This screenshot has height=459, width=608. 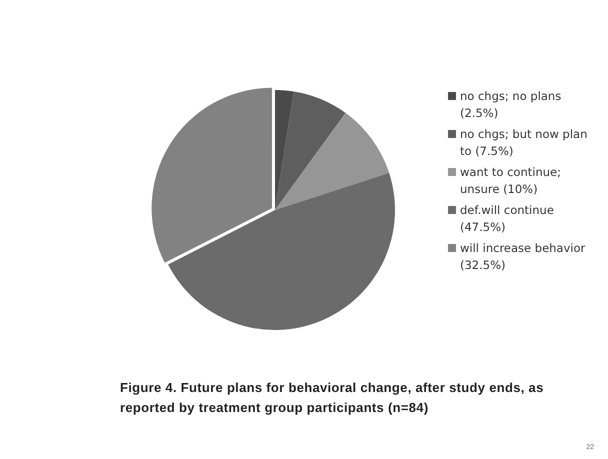 What do you see at coordinates (523, 143) in the screenshot?
I see `legend-label: no chgs; but now plan to (7.5%)` at bounding box center [523, 143].